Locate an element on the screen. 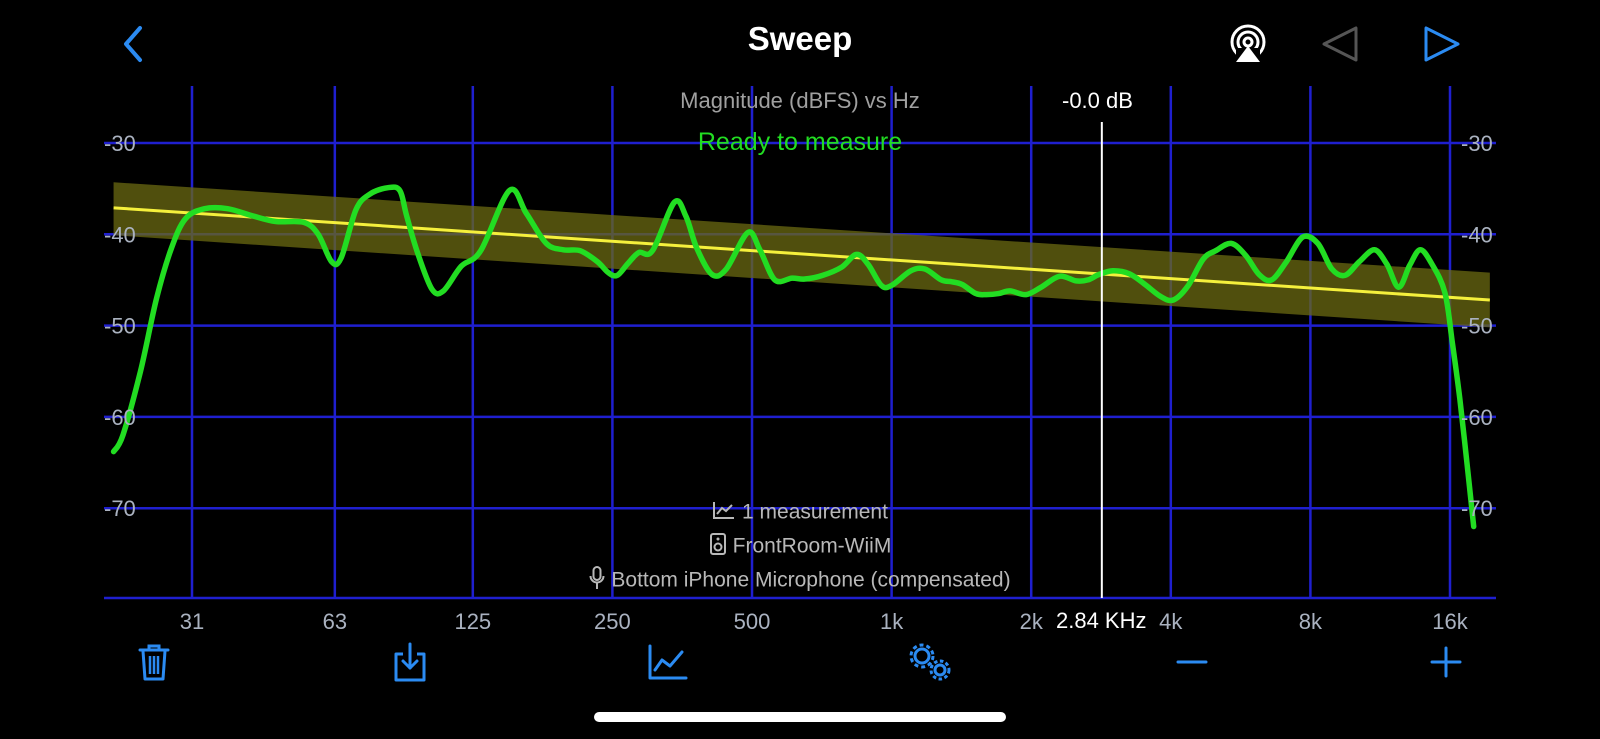 Image resolution: width=1600 pixels, height=739 pixels. y-tick-label-right: -60 is located at coordinates (1477, 417).